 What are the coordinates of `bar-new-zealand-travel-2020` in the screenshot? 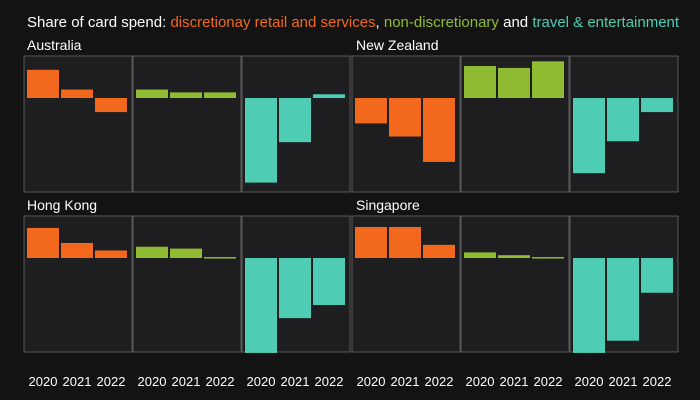 It's located at (589, 136).